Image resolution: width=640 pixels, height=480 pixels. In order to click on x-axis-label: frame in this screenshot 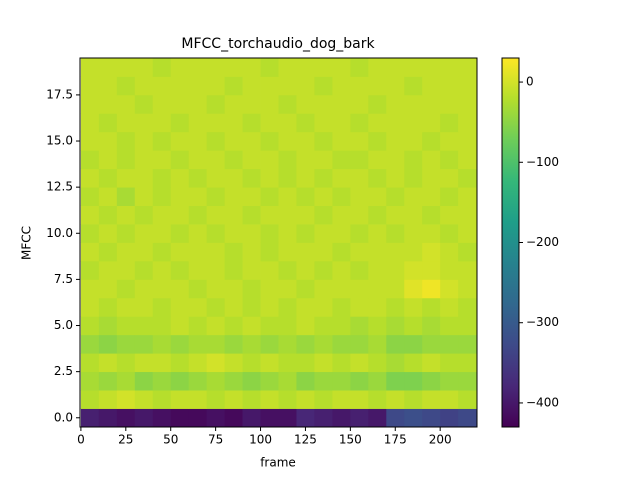, I will do `click(278, 463)`.